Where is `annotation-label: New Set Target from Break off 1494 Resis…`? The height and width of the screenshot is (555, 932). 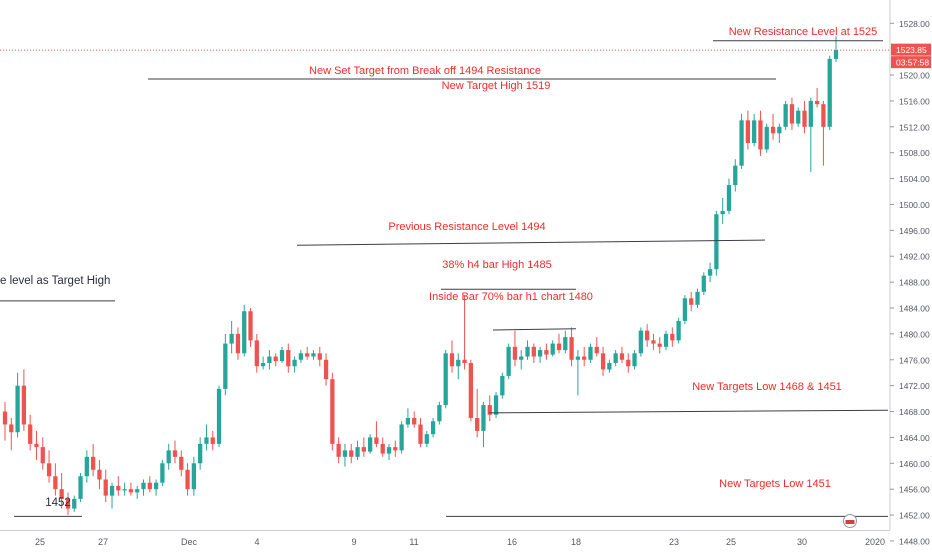
annotation-label: New Set Target from Break off 1494 Resis… is located at coordinates (425, 71).